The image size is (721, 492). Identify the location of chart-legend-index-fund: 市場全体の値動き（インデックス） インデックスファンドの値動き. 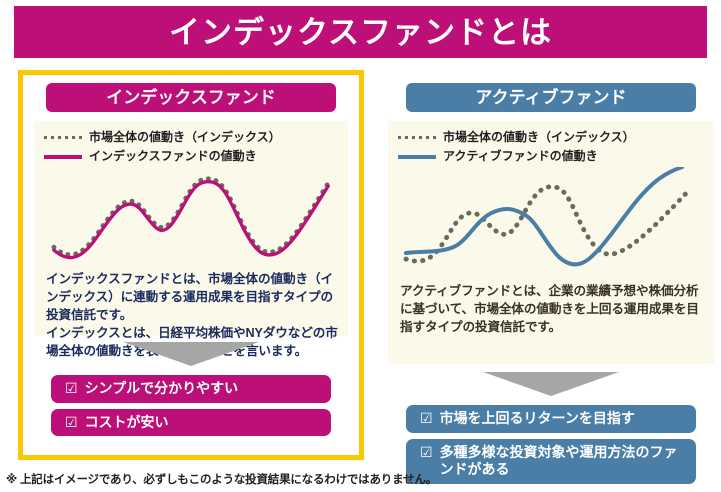
(191, 147).